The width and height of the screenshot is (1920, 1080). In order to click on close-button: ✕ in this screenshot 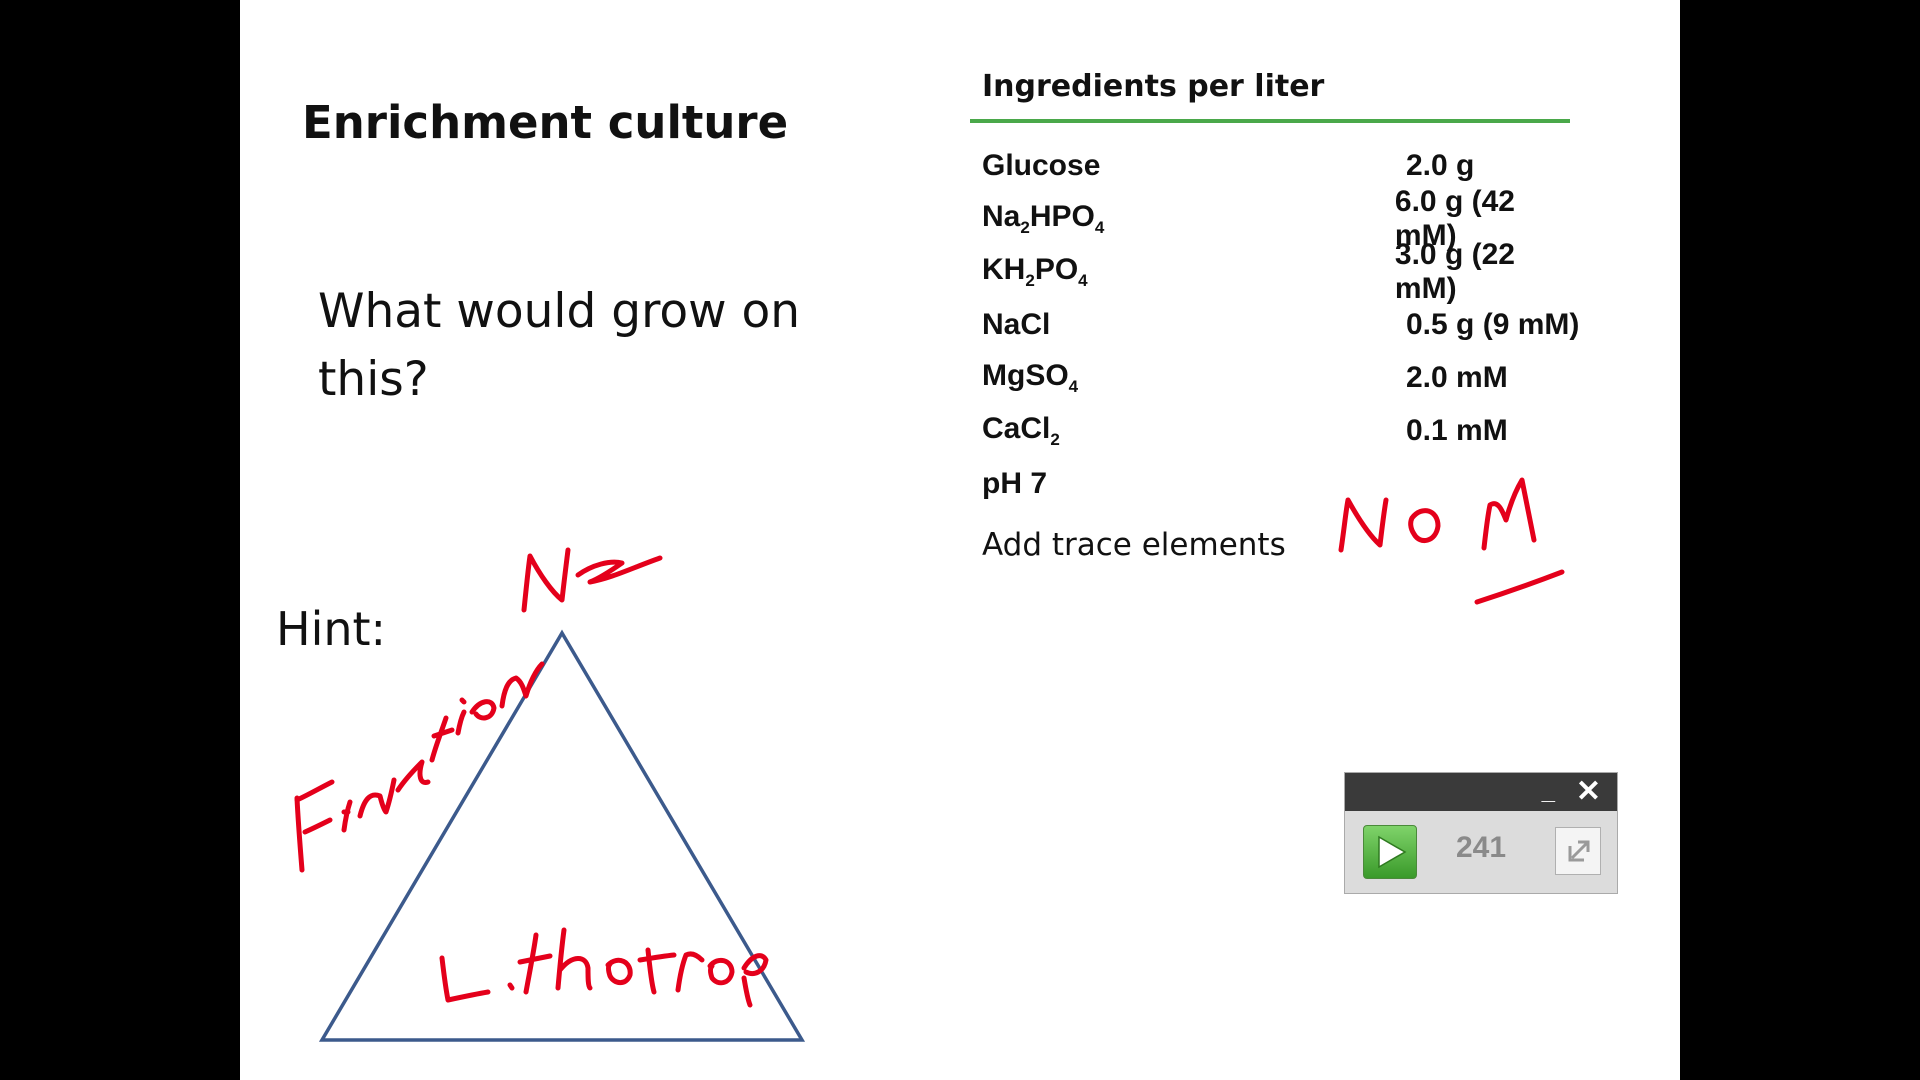, I will do `click(1588, 791)`.